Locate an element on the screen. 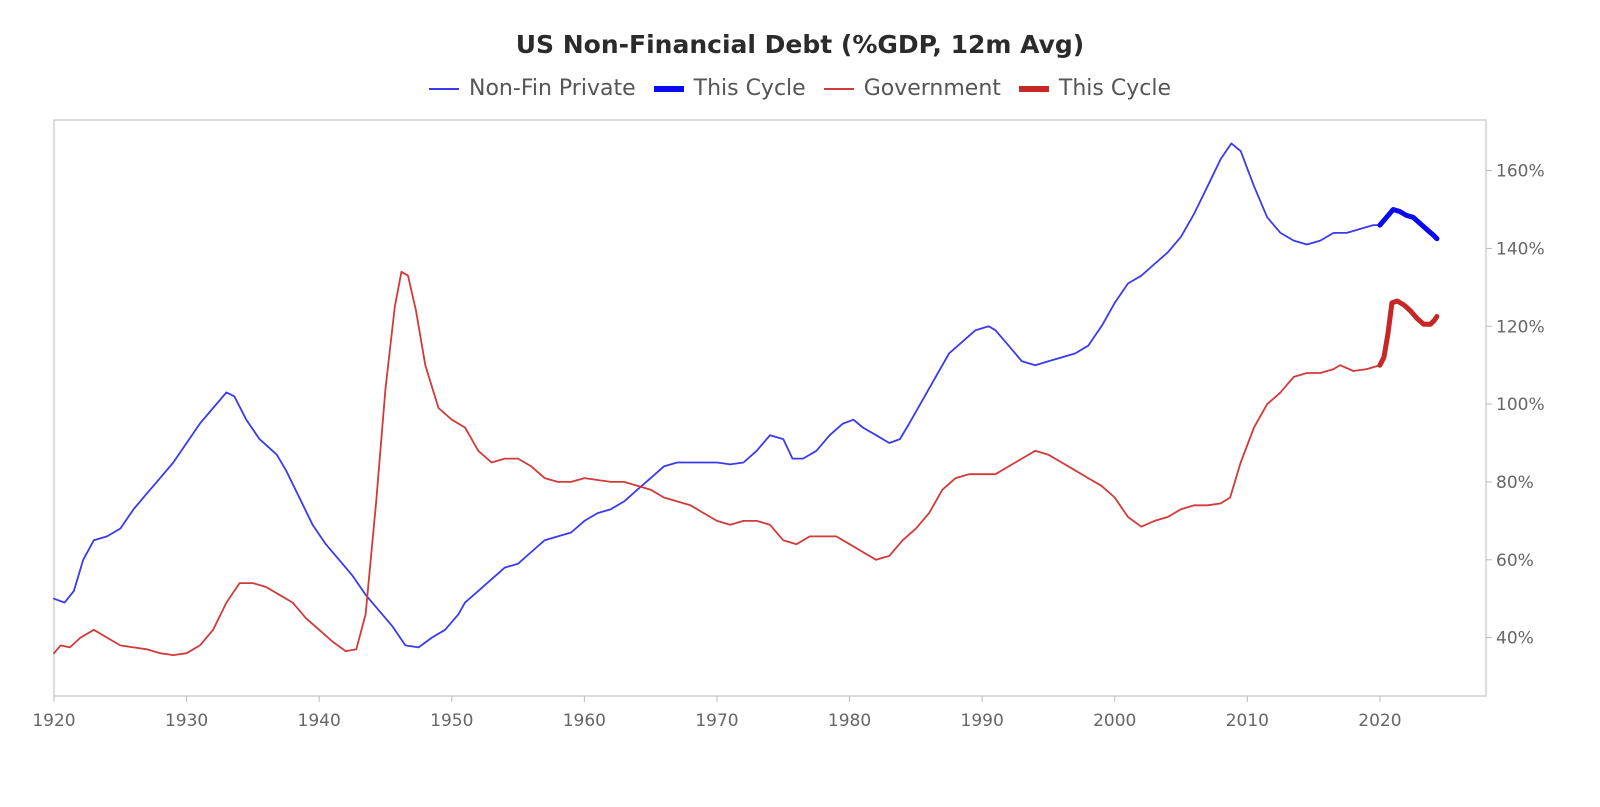 This screenshot has width=1600, height=807. series-line-government-this-cycle is located at coordinates (1408, 333).